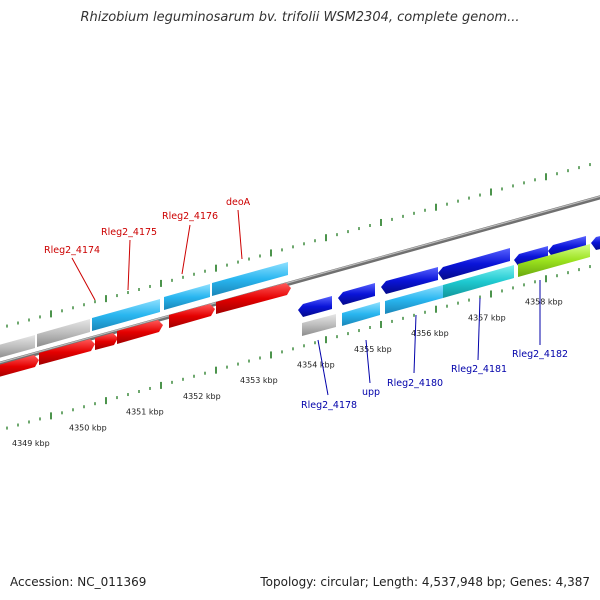 This screenshot has height=600, width=600. What do you see at coordinates (190, 216) in the screenshot?
I see `label-rleg2-4176: Rleg2_4176` at bounding box center [190, 216].